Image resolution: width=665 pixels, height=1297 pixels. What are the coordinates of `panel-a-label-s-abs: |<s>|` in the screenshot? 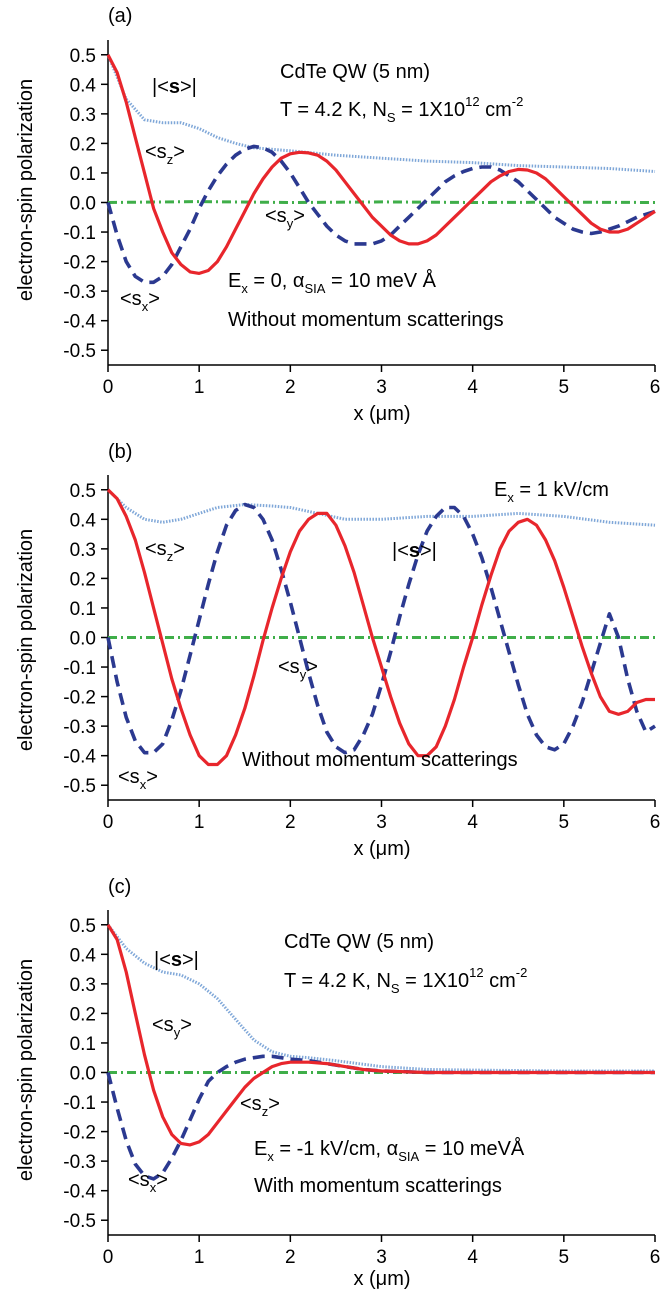 It's located at (174, 87).